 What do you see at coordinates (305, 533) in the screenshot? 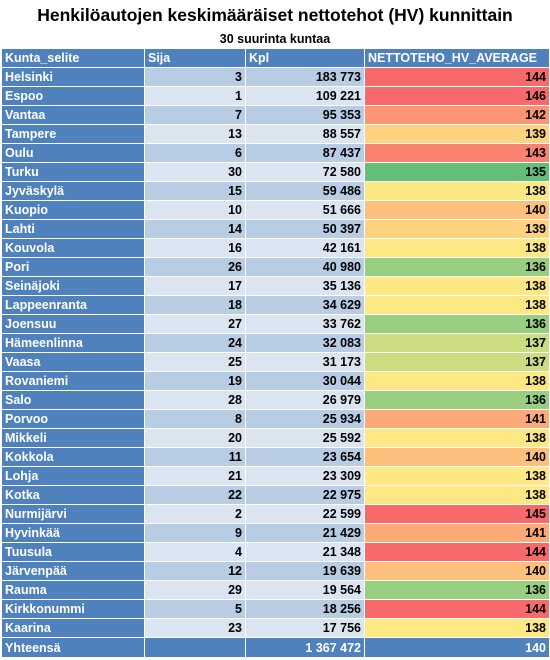
I see `cell-kpl: 21 429` at bounding box center [305, 533].